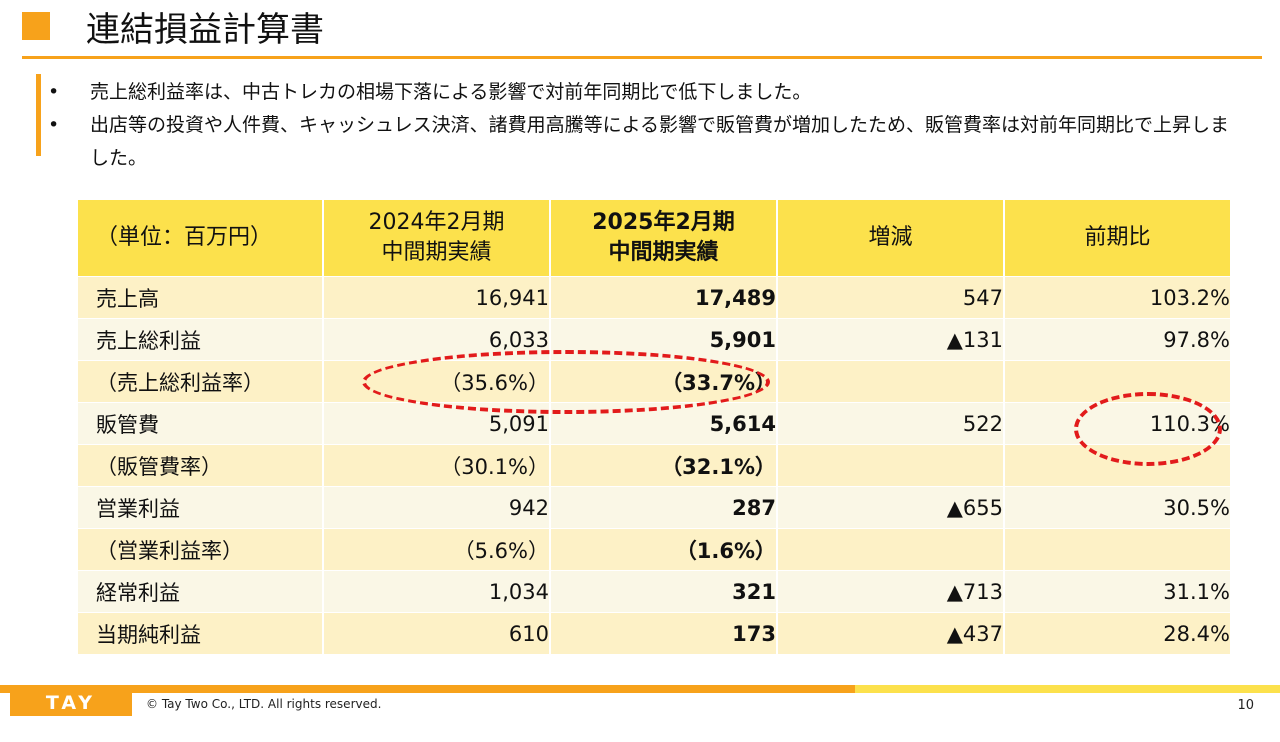 Image resolution: width=1280 pixels, height=742 pixels. Describe the element at coordinates (201, 465) in the screenshot. I see `row-label: （販管費率）` at that location.